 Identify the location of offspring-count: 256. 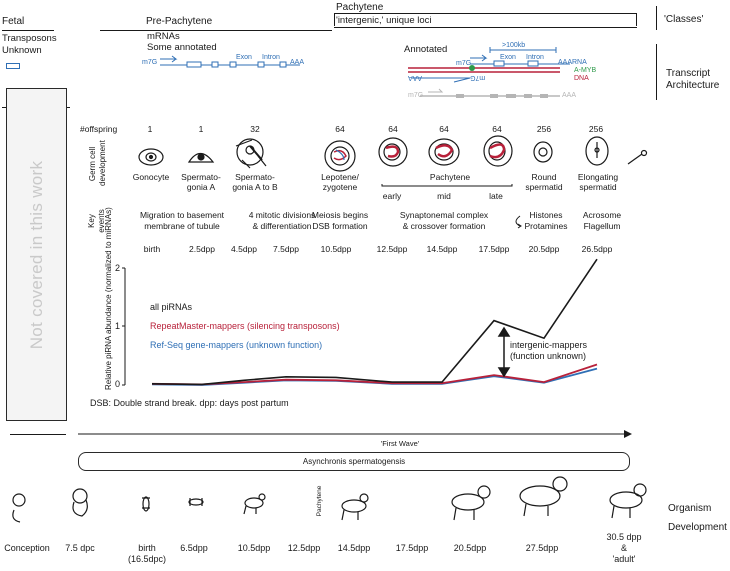
(544, 129).